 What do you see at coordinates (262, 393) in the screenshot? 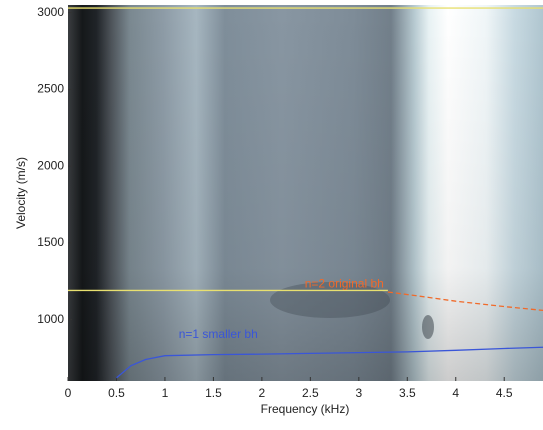
I see `x-tick-label: 2` at bounding box center [262, 393].